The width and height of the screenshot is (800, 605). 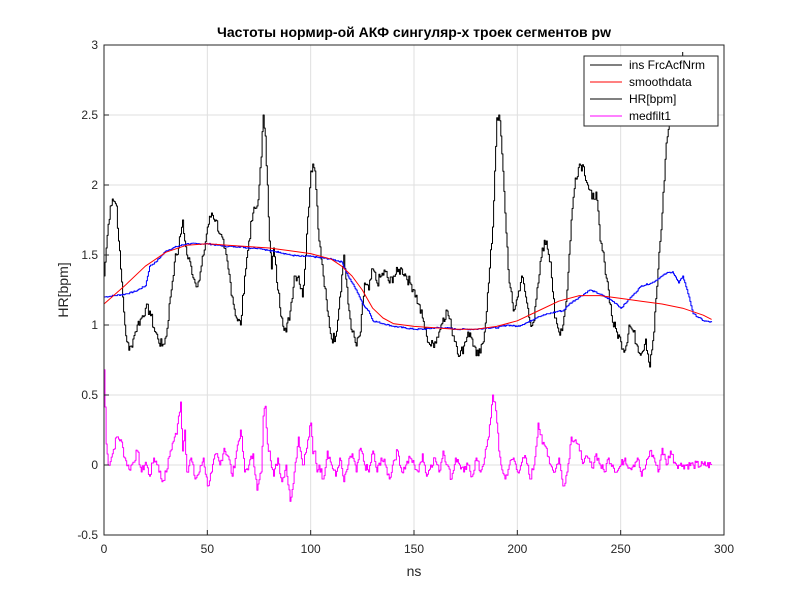 I want to click on legend-box, so click(x=651, y=91).